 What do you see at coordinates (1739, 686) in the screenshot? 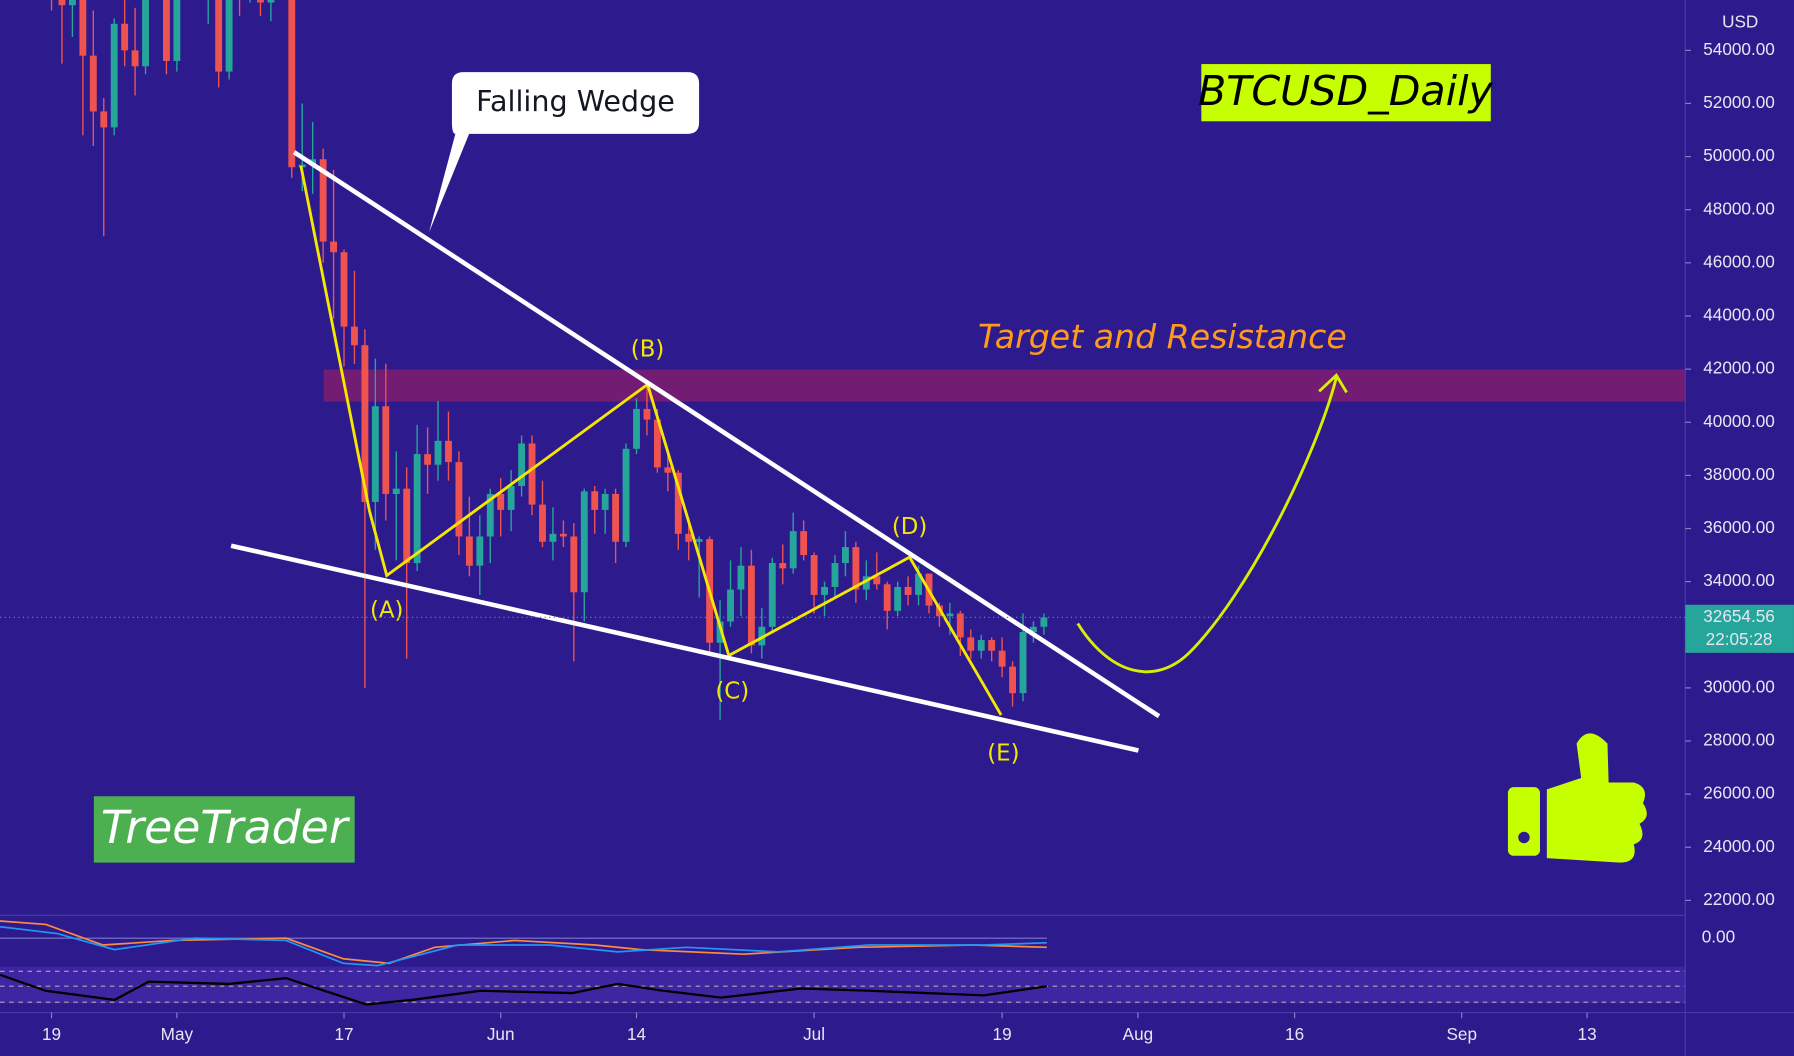
I see `y-tick-label: 30000.00` at bounding box center [1739, 686].